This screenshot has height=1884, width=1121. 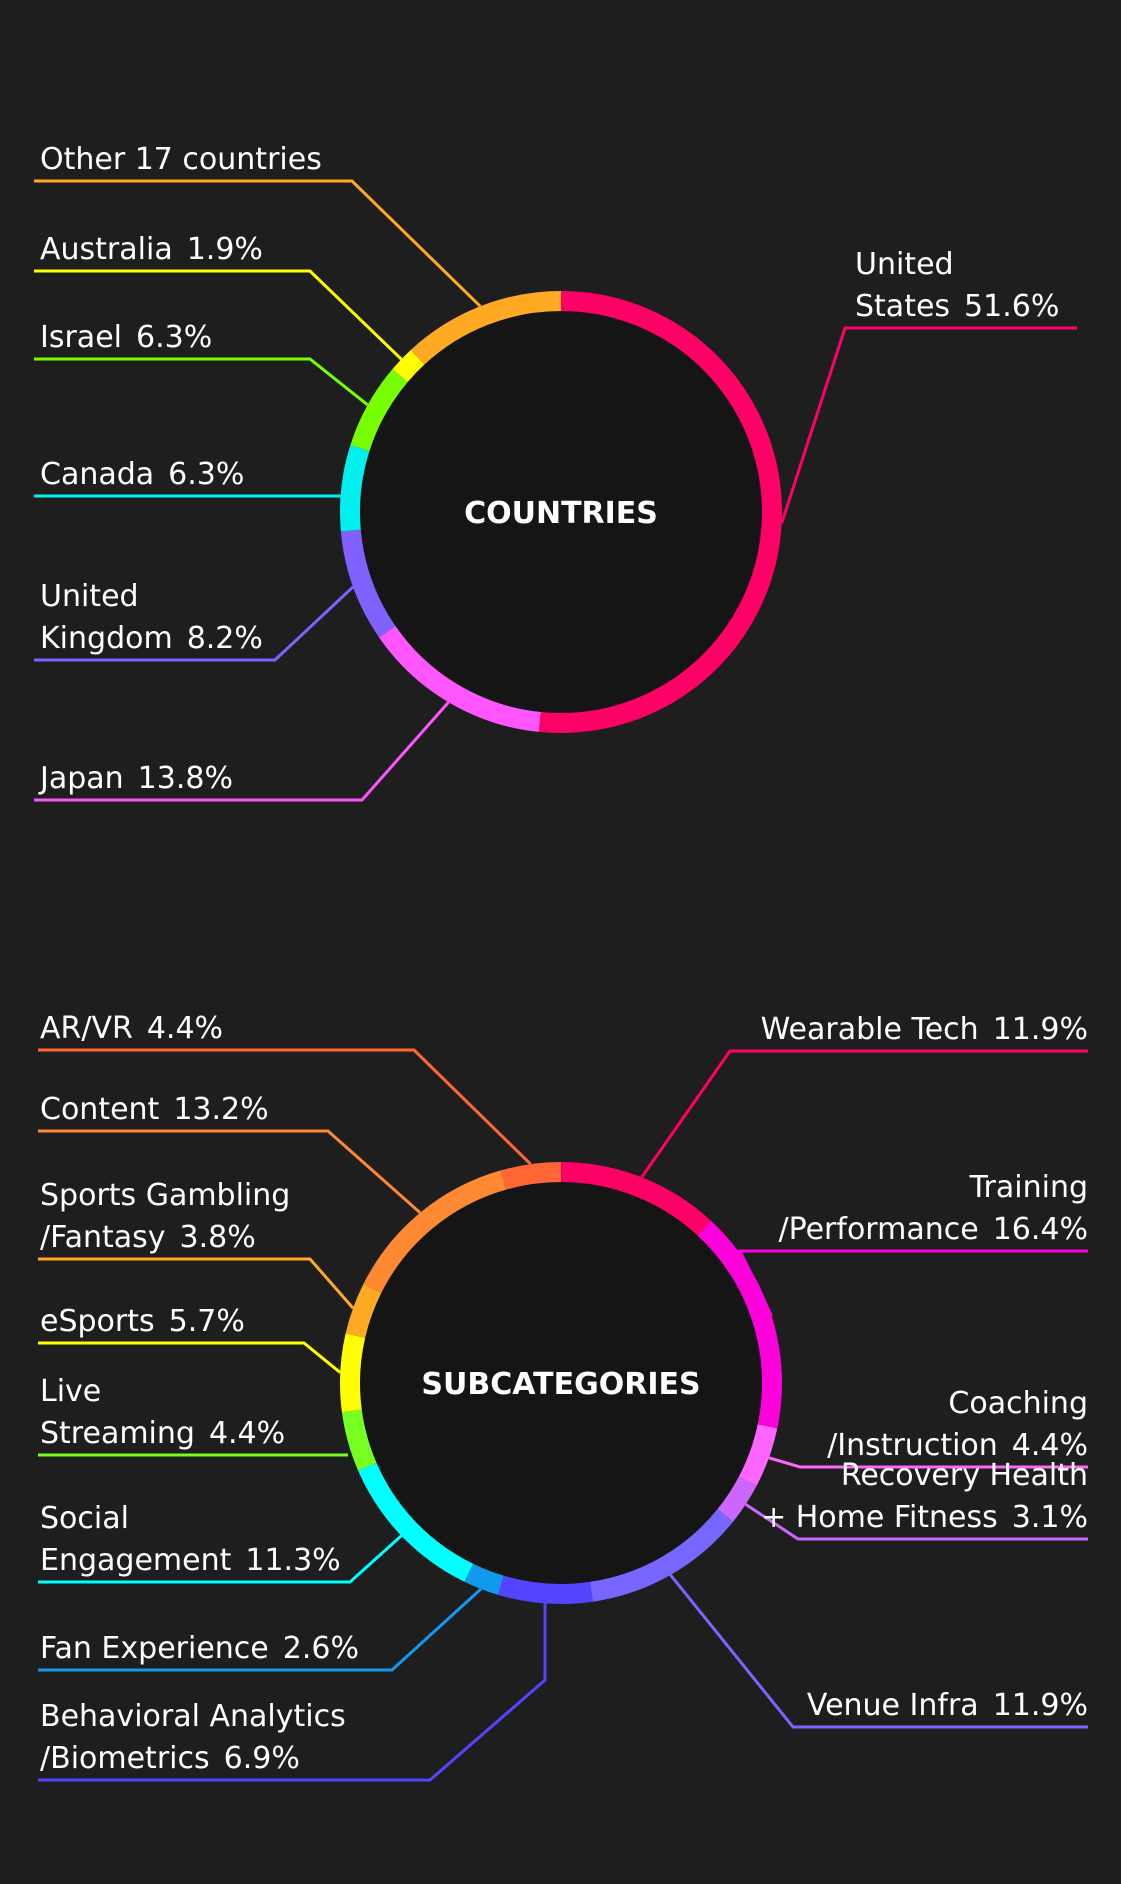 What do you see at coordinates (486, 328) in the screenshot?
I see `slice-other-17-countries` at bounding box center [486, 328].